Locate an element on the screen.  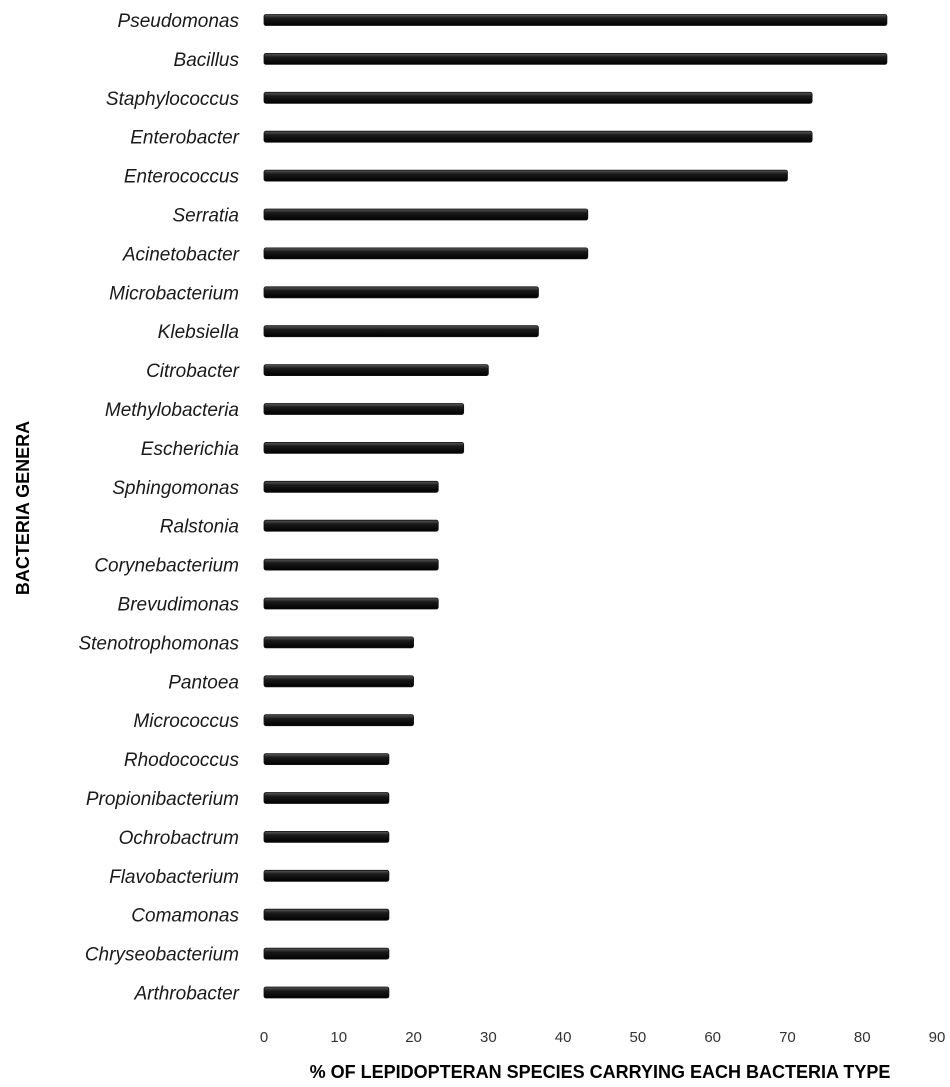
bar-micrococcus is located at coordinates (338, 720).